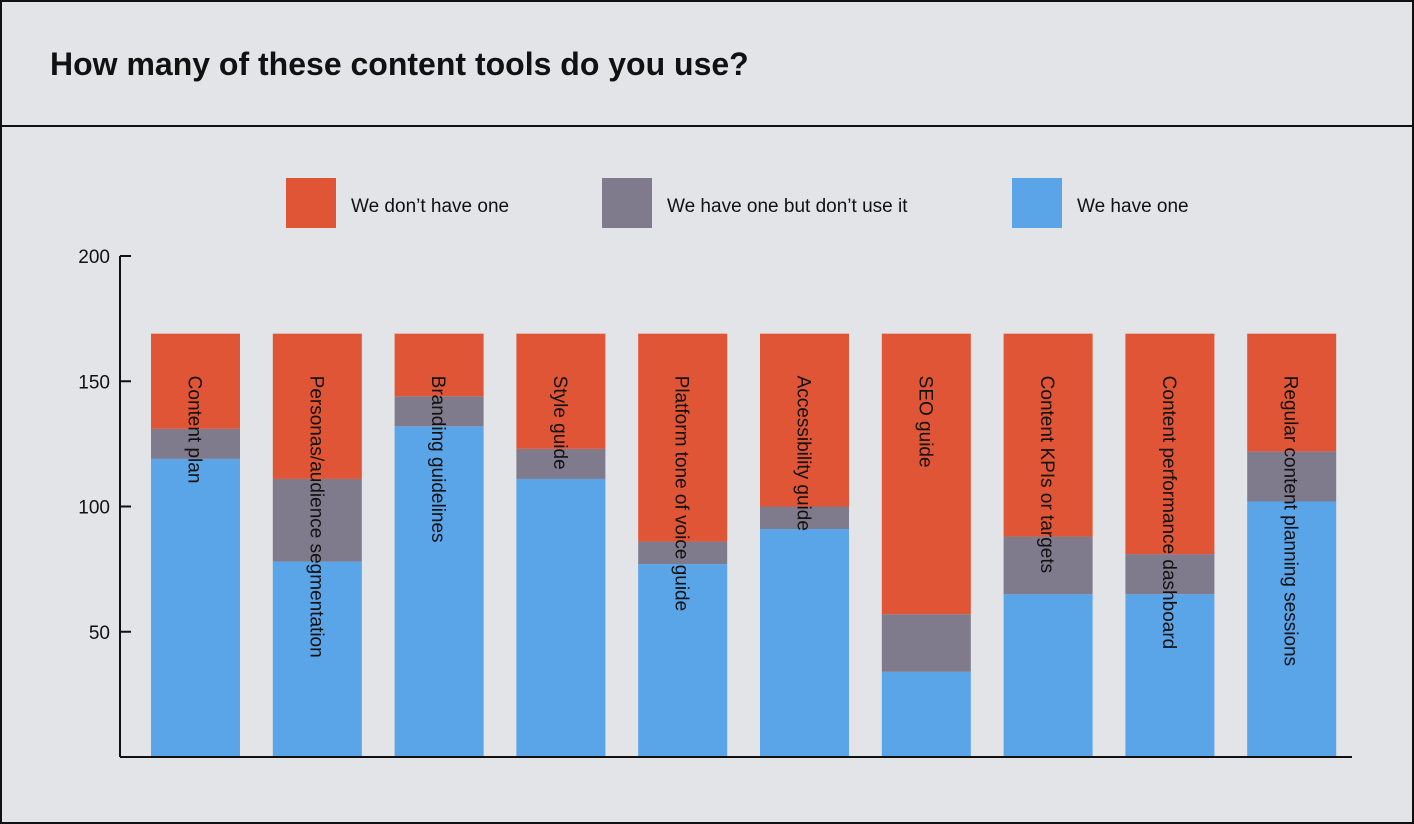  What do you see at coordinates (804, 518) in the screenshot?
I see `bar-accessibility-guide-we-have-one-but-don-t-use-it` at bounding box center [804, 518].